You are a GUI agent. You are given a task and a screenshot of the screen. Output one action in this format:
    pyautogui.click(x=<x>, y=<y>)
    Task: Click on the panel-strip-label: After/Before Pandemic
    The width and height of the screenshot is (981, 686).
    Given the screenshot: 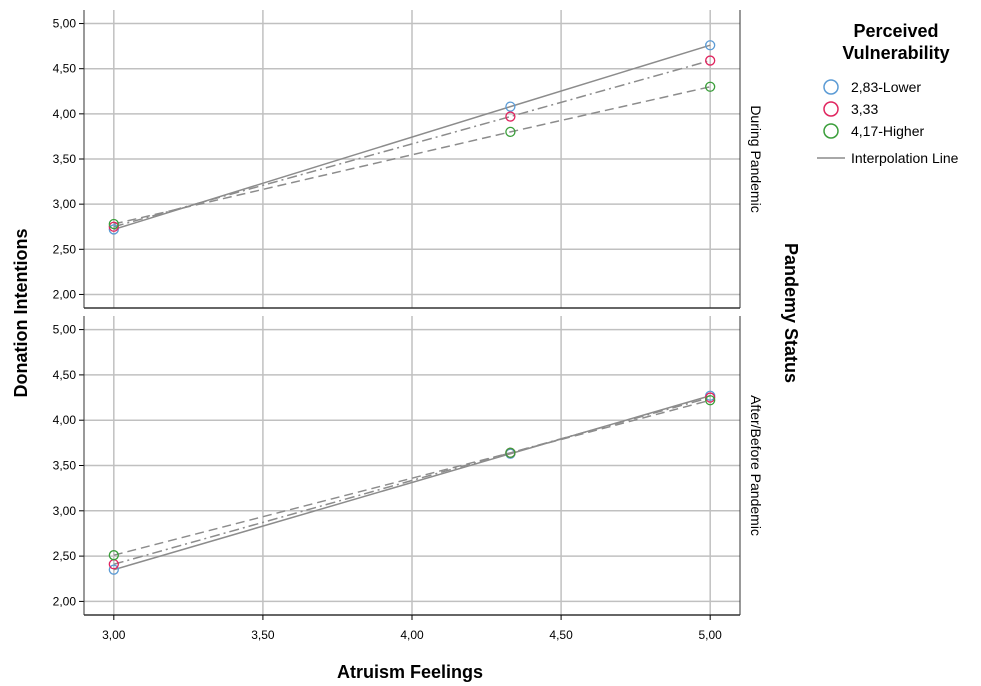 What is the action you would take?
    pyautogui.click(x=756, y=465)
    